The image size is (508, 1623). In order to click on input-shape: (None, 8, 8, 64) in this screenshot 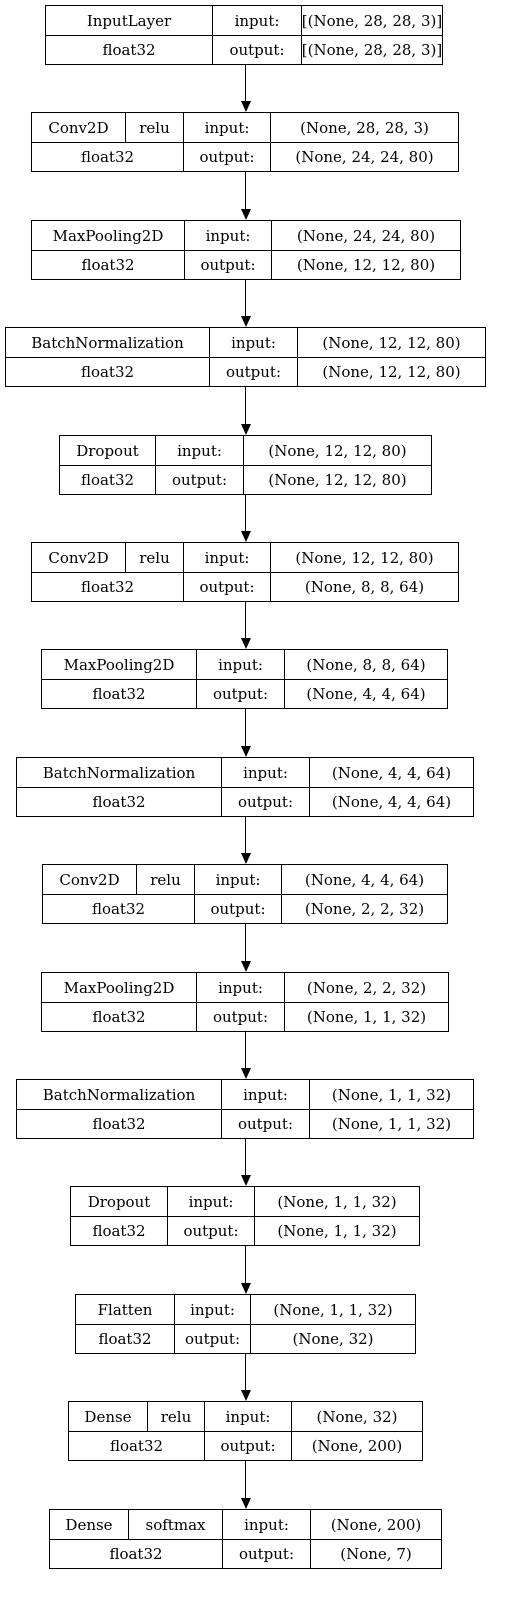, I will do `click(366, 665)`.